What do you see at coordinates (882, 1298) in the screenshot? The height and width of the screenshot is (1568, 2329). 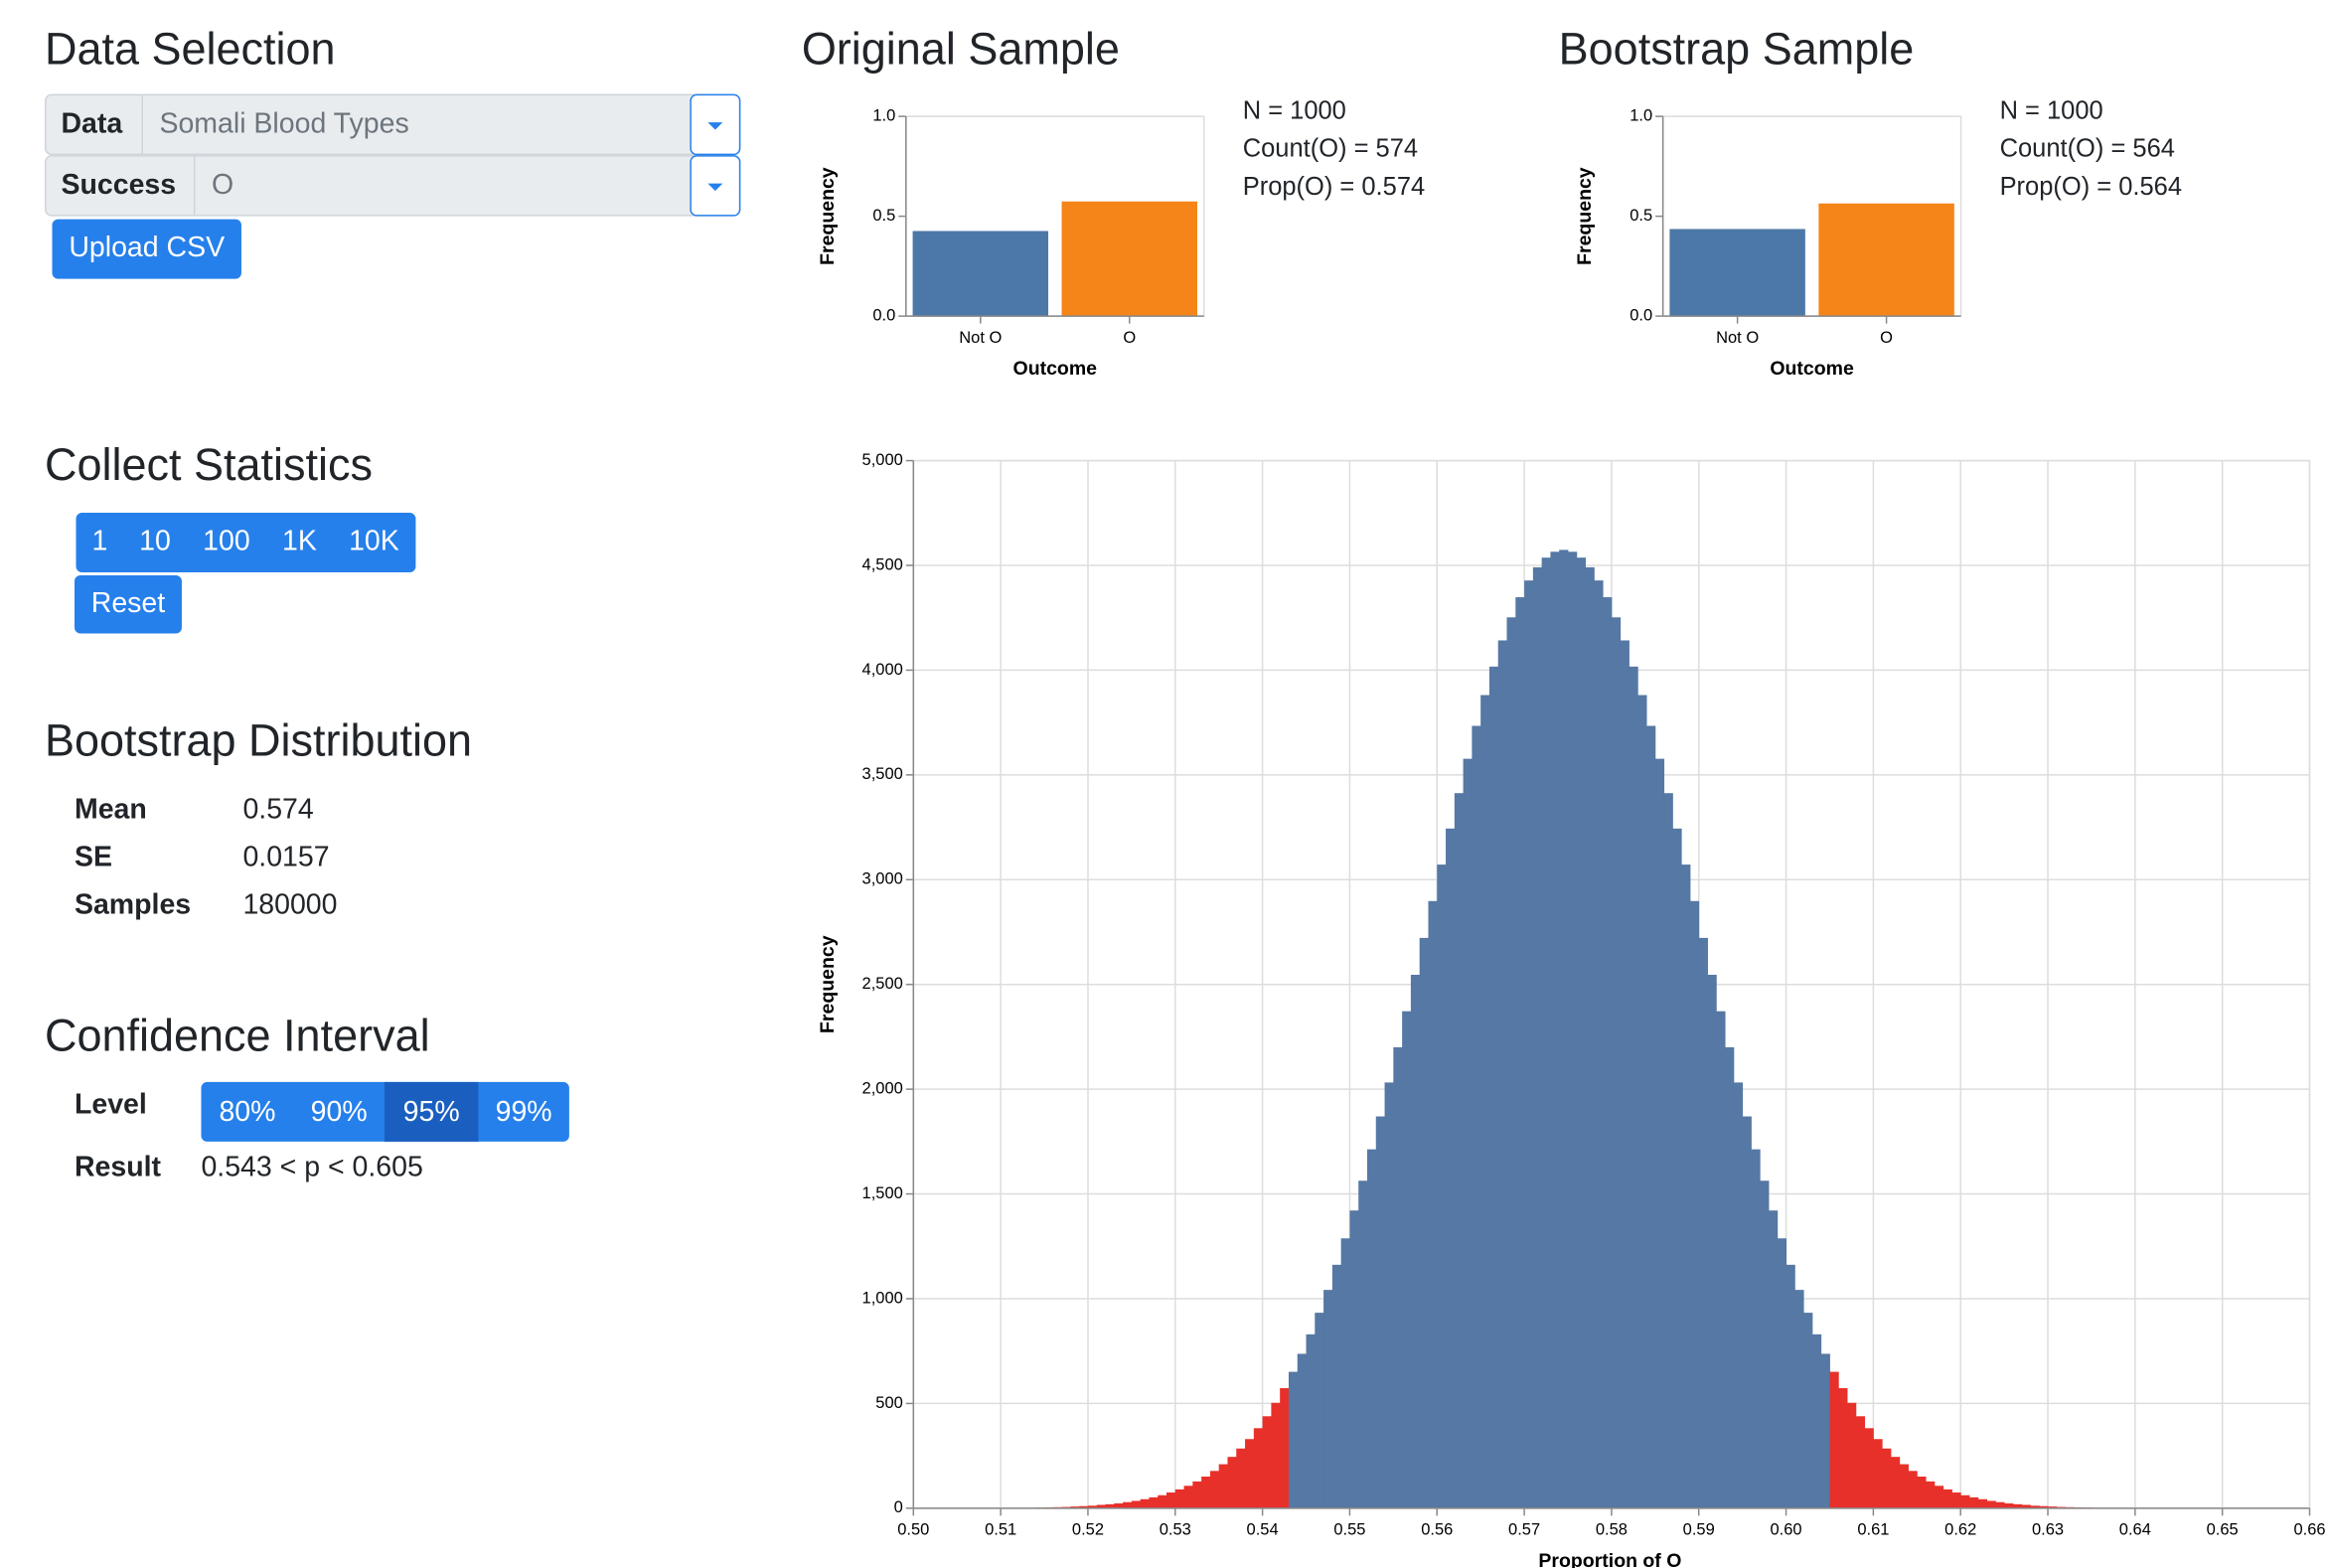 I see `y-tick-label: 1,000` at bounding box center [882, 1298].